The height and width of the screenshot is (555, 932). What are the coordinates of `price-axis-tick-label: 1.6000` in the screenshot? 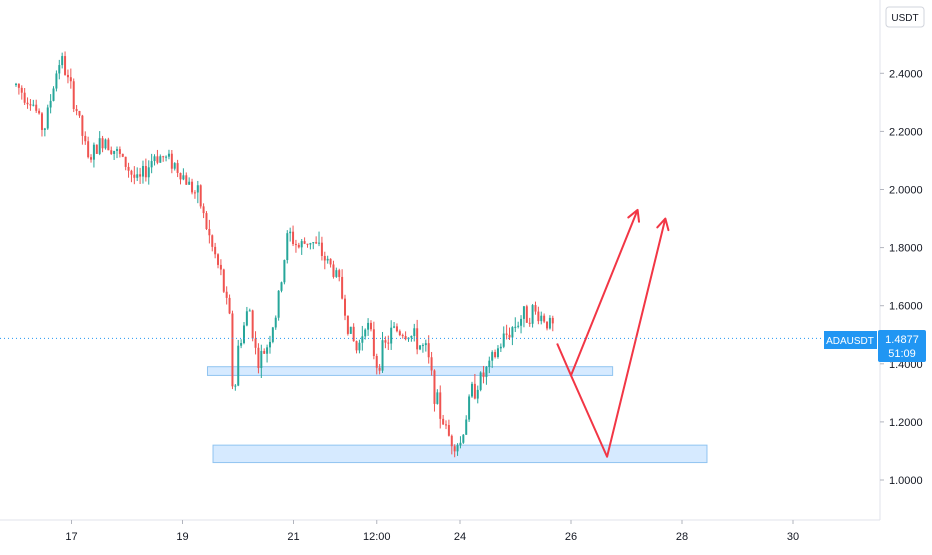 It's located at (906, 307).